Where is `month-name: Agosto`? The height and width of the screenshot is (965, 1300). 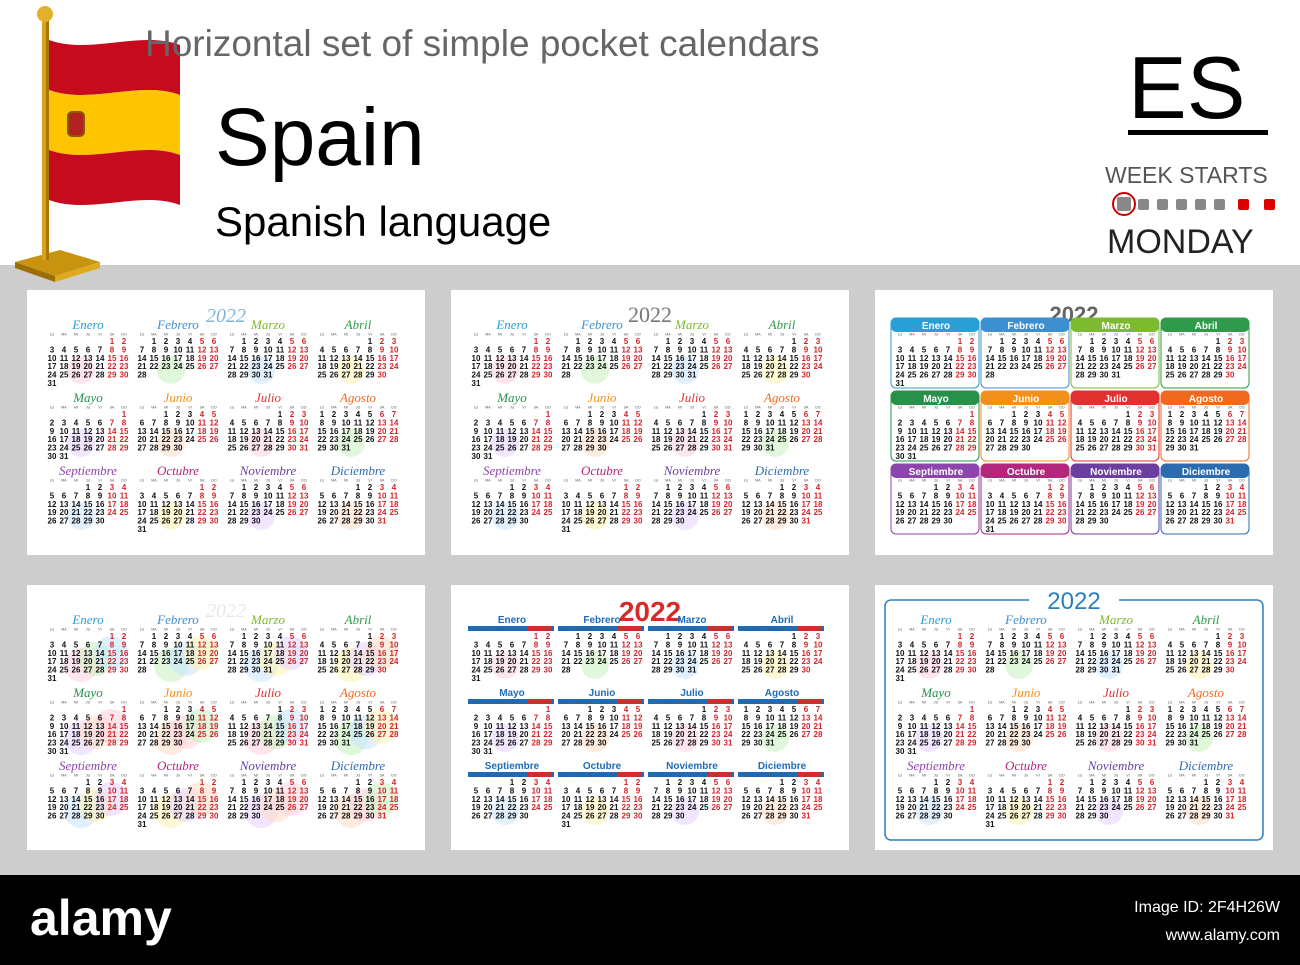 month-name: Agosto is located at coordinates (782, 397).